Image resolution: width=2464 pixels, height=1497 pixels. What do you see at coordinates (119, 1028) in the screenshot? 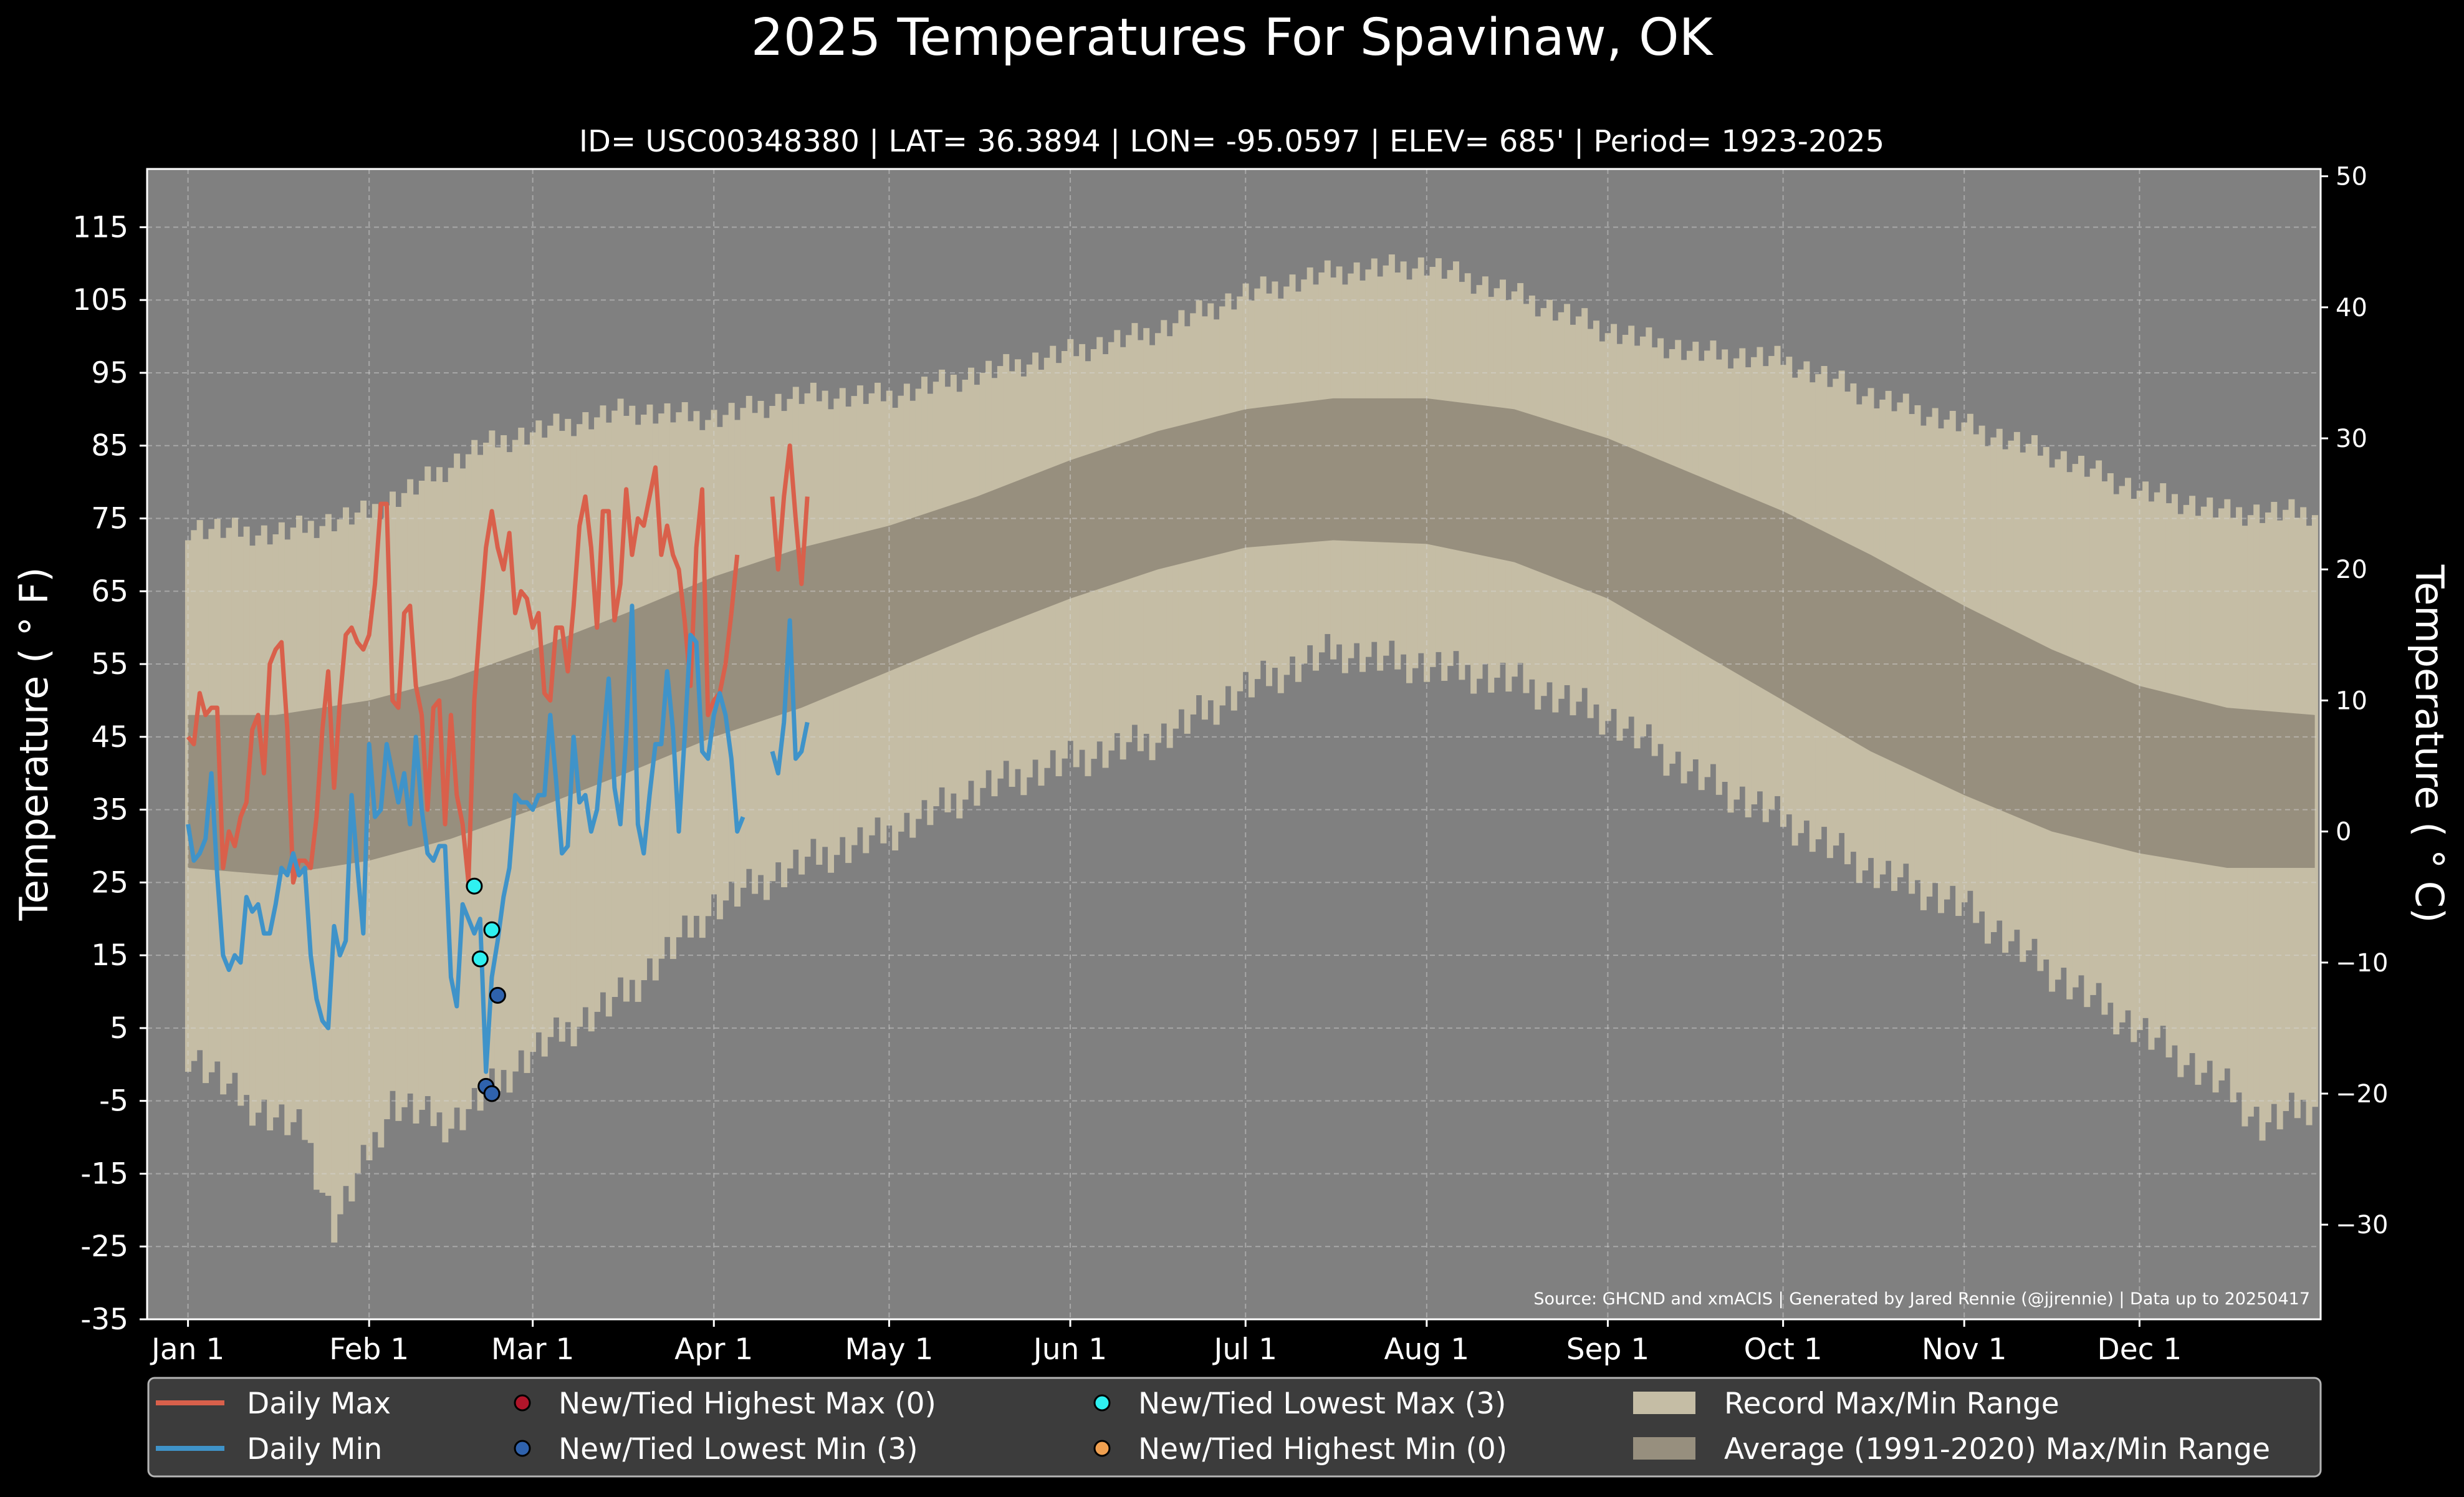
I see `y-tick-label: 5` at bounding box center [119, 1028].